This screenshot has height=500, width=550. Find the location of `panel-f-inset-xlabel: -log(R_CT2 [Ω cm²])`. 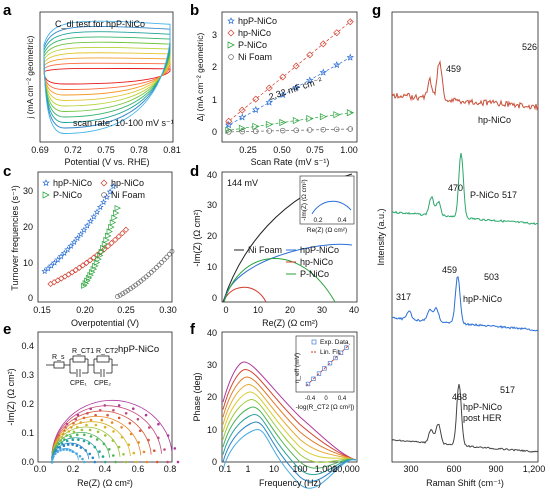

panel-f-inset-xlabel: -log(R_CT2 [Ω cm²]) is located at coordinates (325, 407).